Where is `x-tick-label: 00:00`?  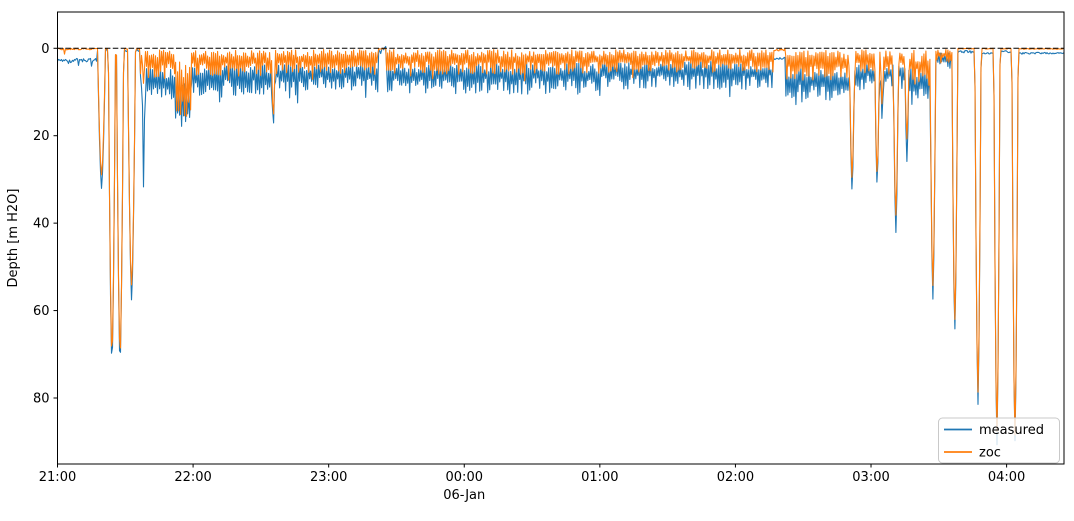 x-tick-label: 00:00 is located at coordinates (464, 477).